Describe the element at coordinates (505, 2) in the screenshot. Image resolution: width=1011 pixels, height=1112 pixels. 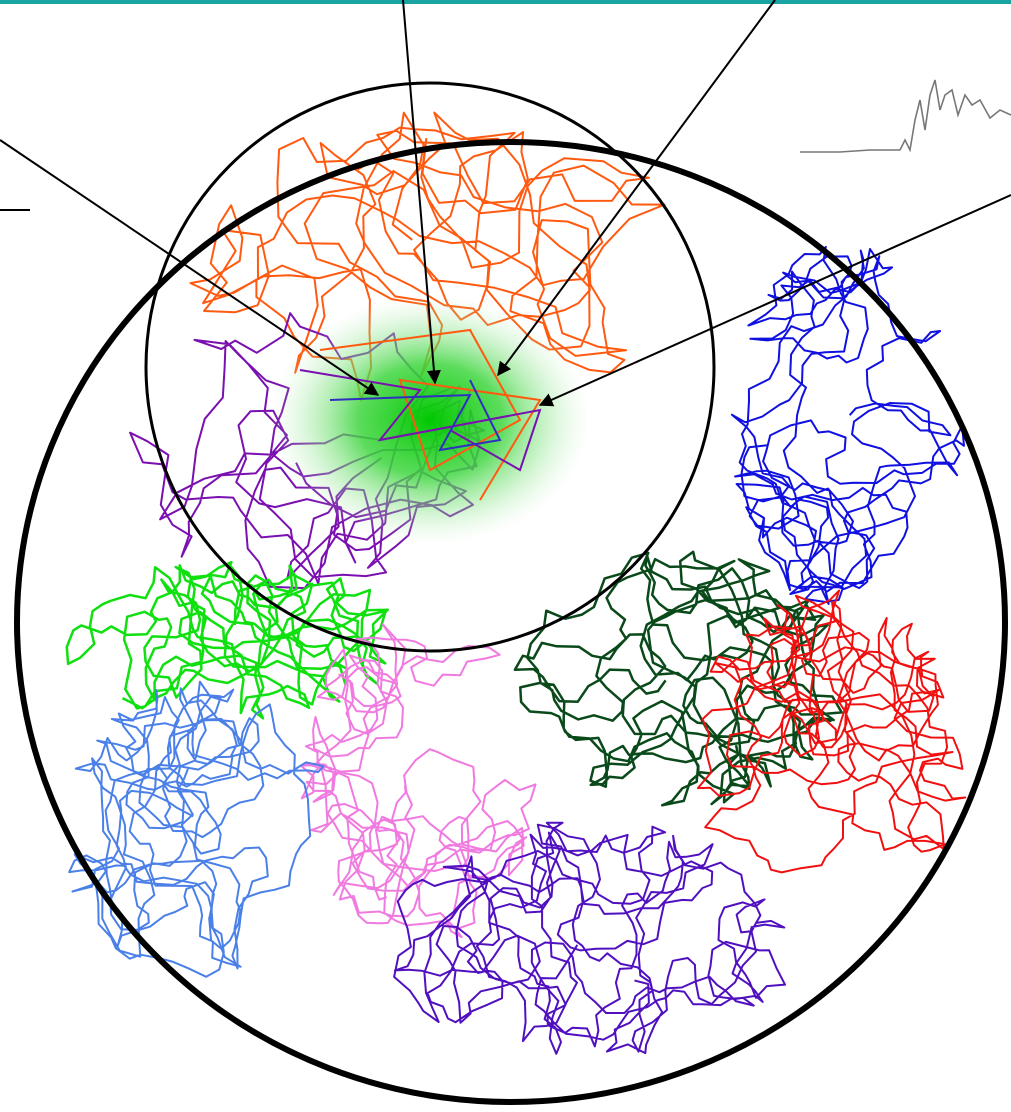
I see `top-bar` at that location.